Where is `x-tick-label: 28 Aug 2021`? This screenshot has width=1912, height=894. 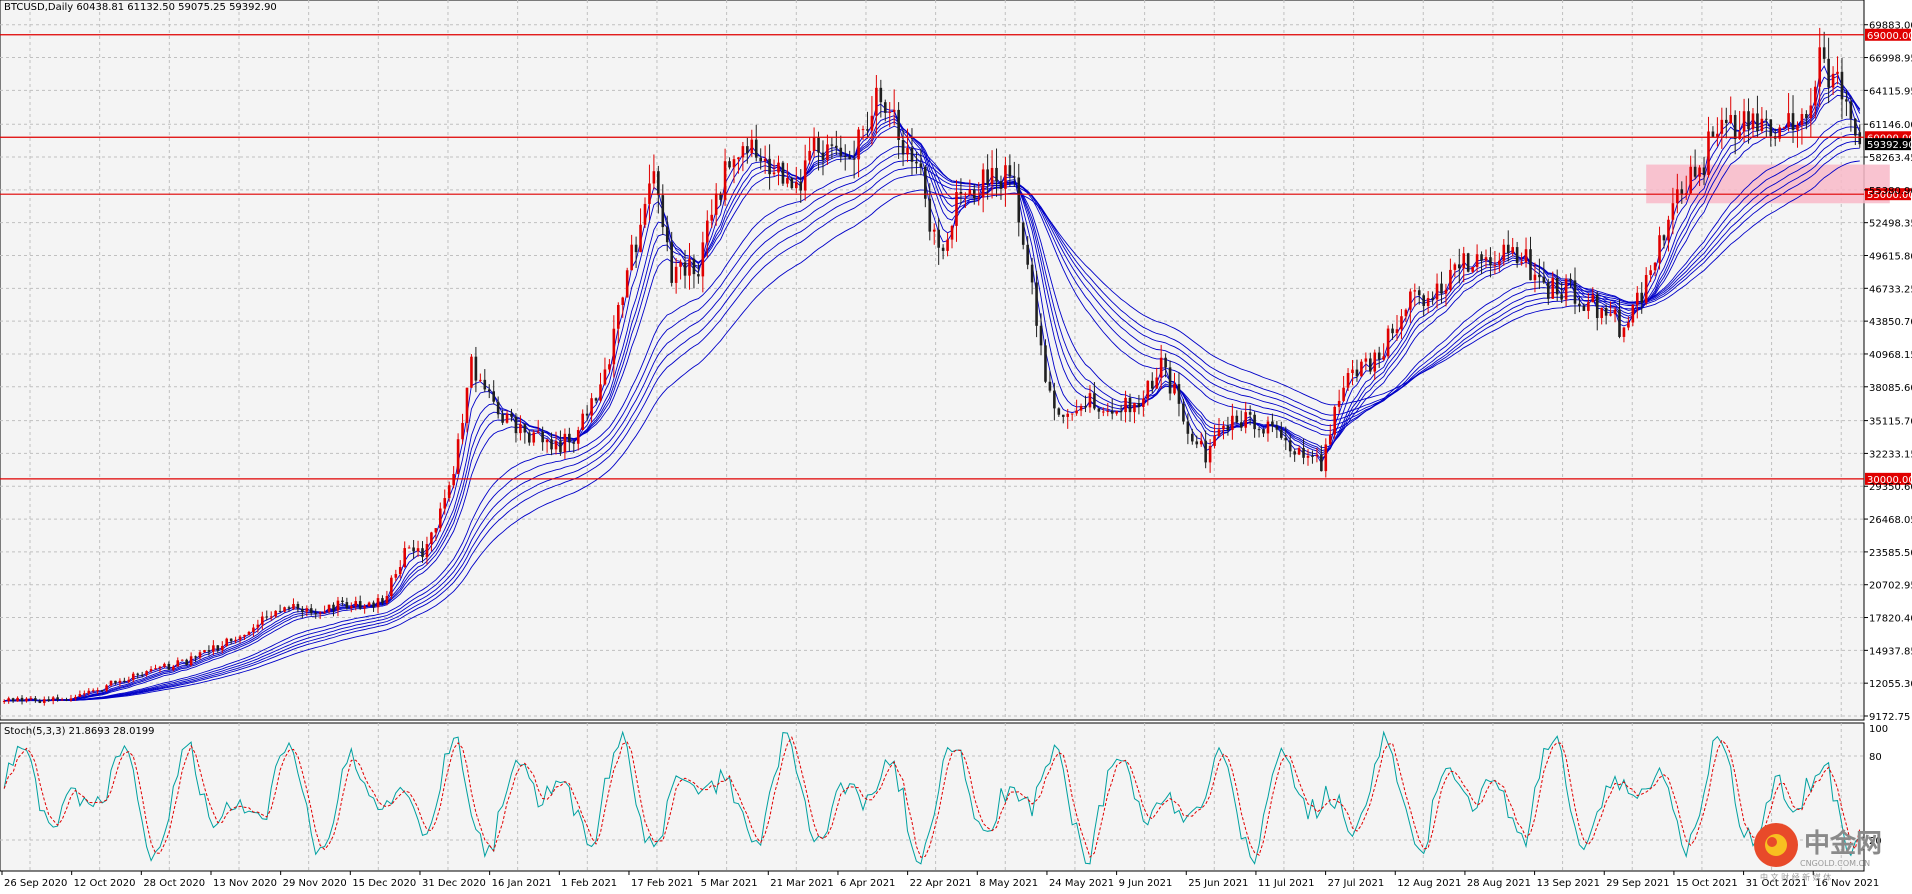
x-tick-label: 28 Aug 2021 is located at coordinates (1499, 883).